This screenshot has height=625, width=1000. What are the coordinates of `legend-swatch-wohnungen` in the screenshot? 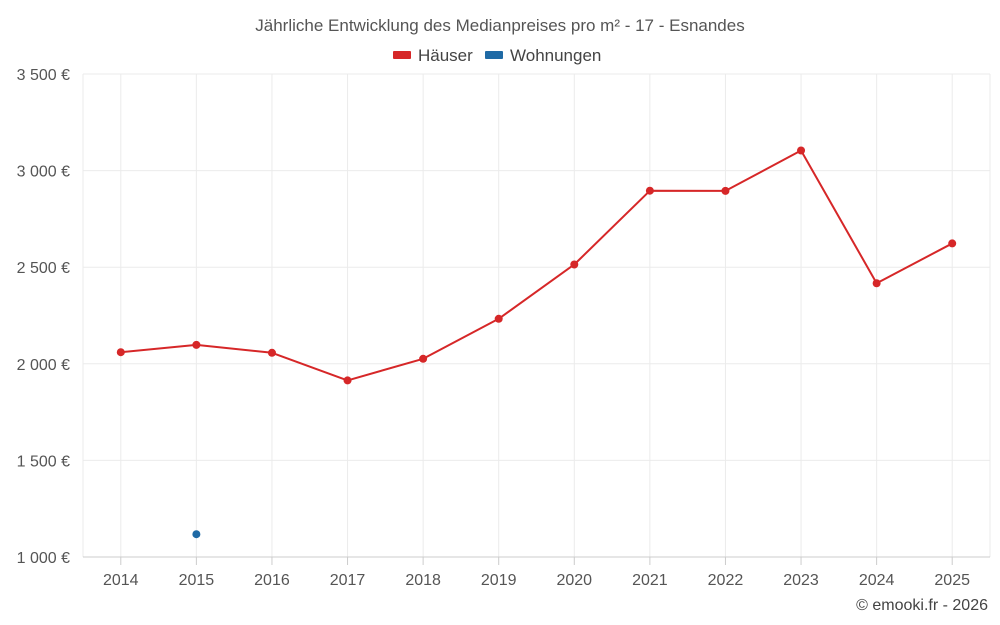 It's located at (494, 55).